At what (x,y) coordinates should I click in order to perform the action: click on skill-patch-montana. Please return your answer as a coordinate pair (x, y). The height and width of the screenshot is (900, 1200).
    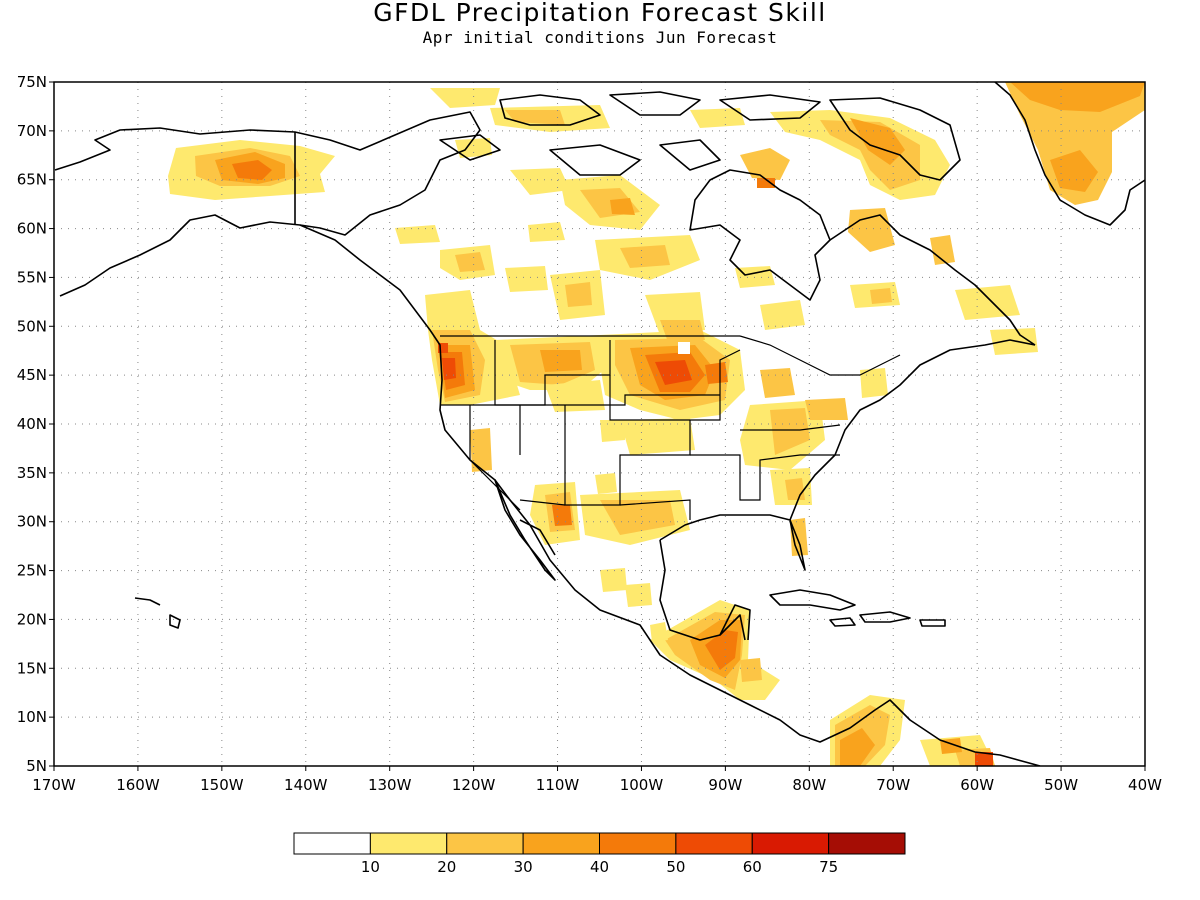
    Looking at the image, I should click on (552, 373).